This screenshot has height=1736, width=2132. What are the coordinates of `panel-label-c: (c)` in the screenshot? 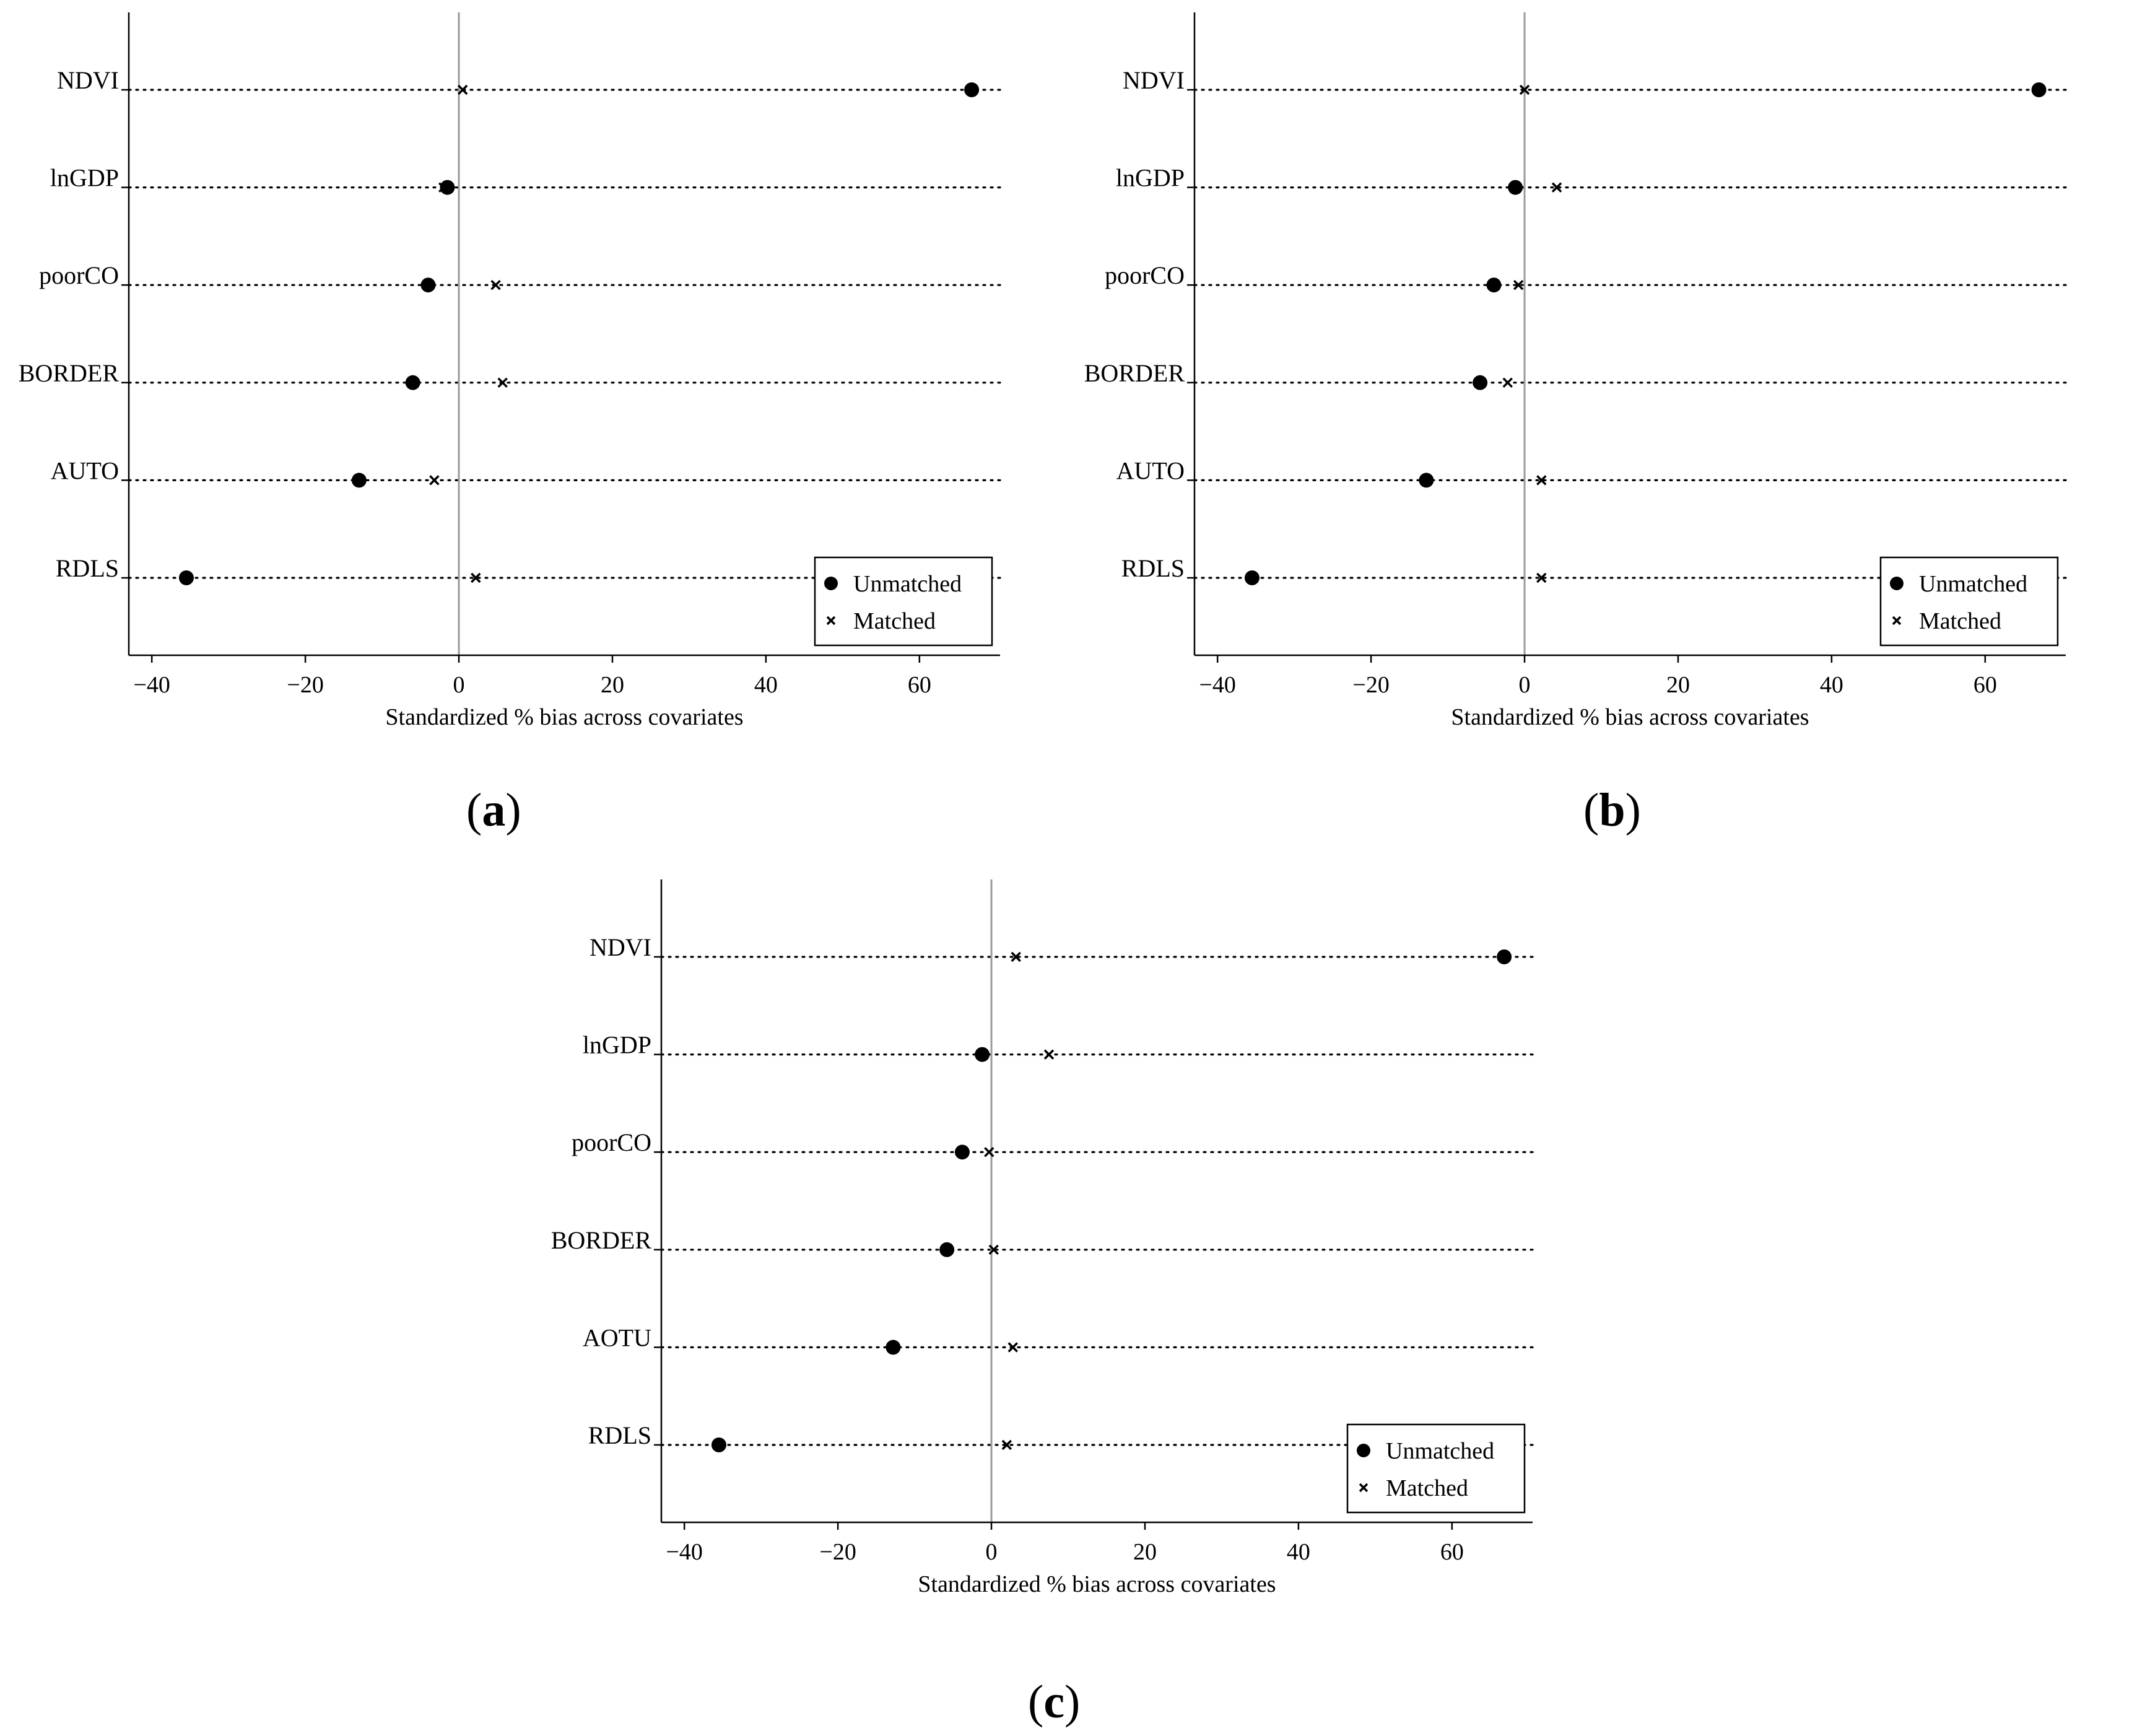 It's located at (1054, 1702).